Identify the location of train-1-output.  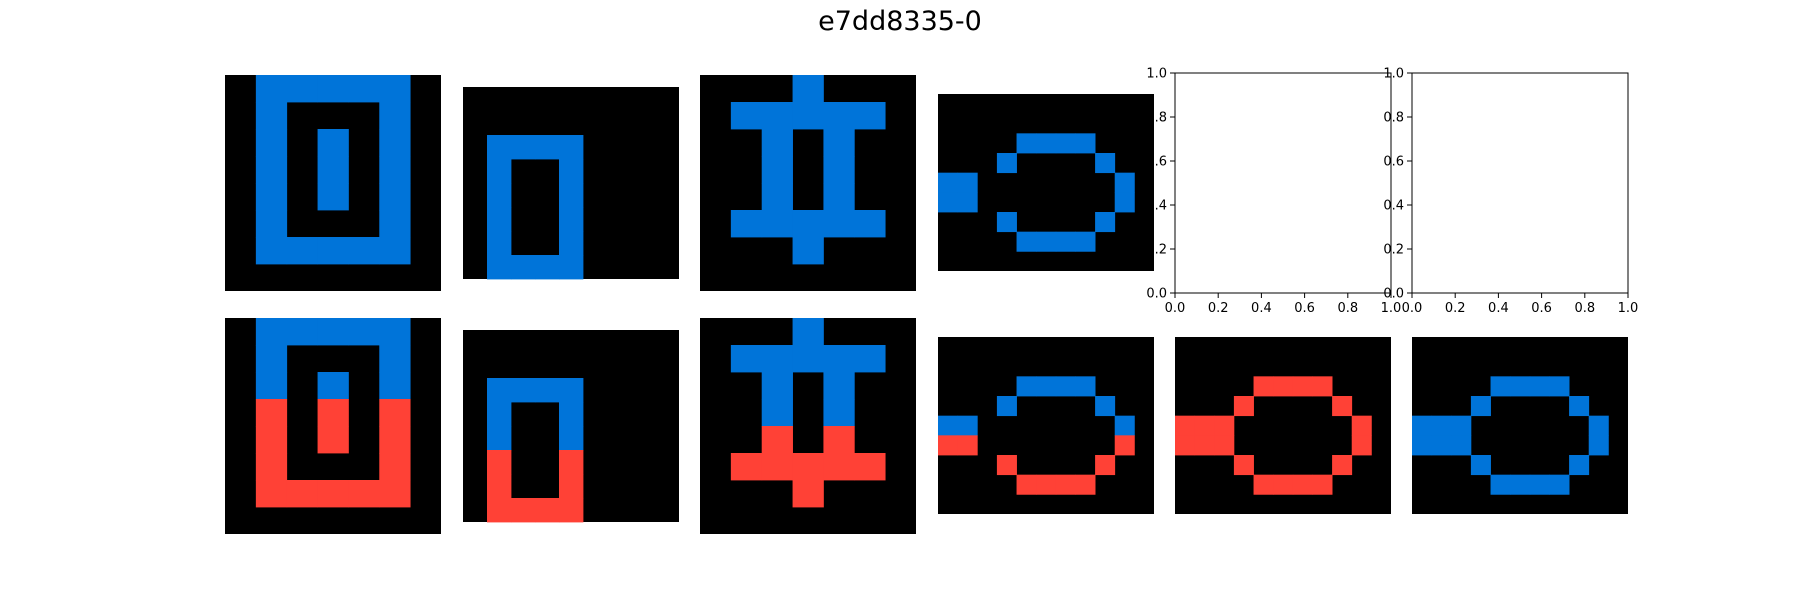
(333, 426).